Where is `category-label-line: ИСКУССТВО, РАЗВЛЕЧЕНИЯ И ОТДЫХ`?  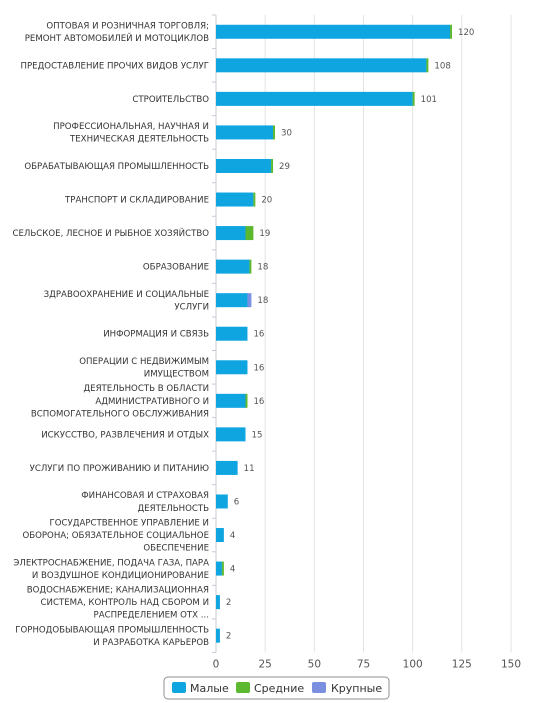
category-label-line: ИСКУССТВО, РАЗВЛЕЧЕНИЯ И ОТДЫХ is located at coordinates (125, 435).